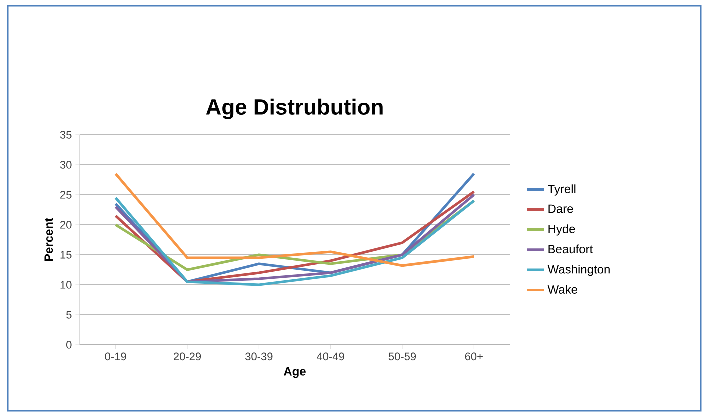 This screenshot has height=417, width=709. What do you see at coordinates (330, 356) in the screenshot?
I see `x-tick-label: 40-49` at bounding box center [330, 356].